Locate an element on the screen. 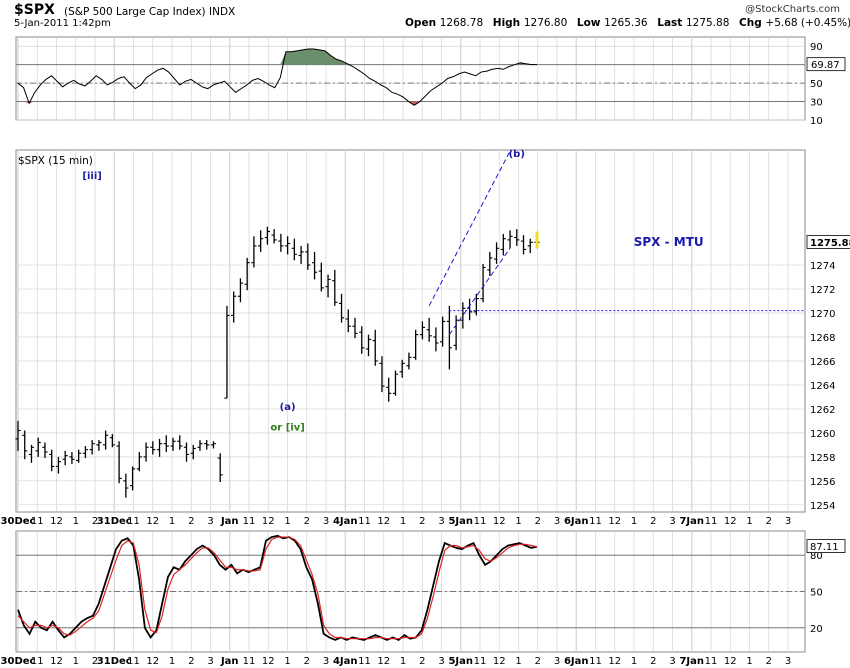 The image size is (850, 668). last-value: 1275.88 is located at coordinates (707, 23).